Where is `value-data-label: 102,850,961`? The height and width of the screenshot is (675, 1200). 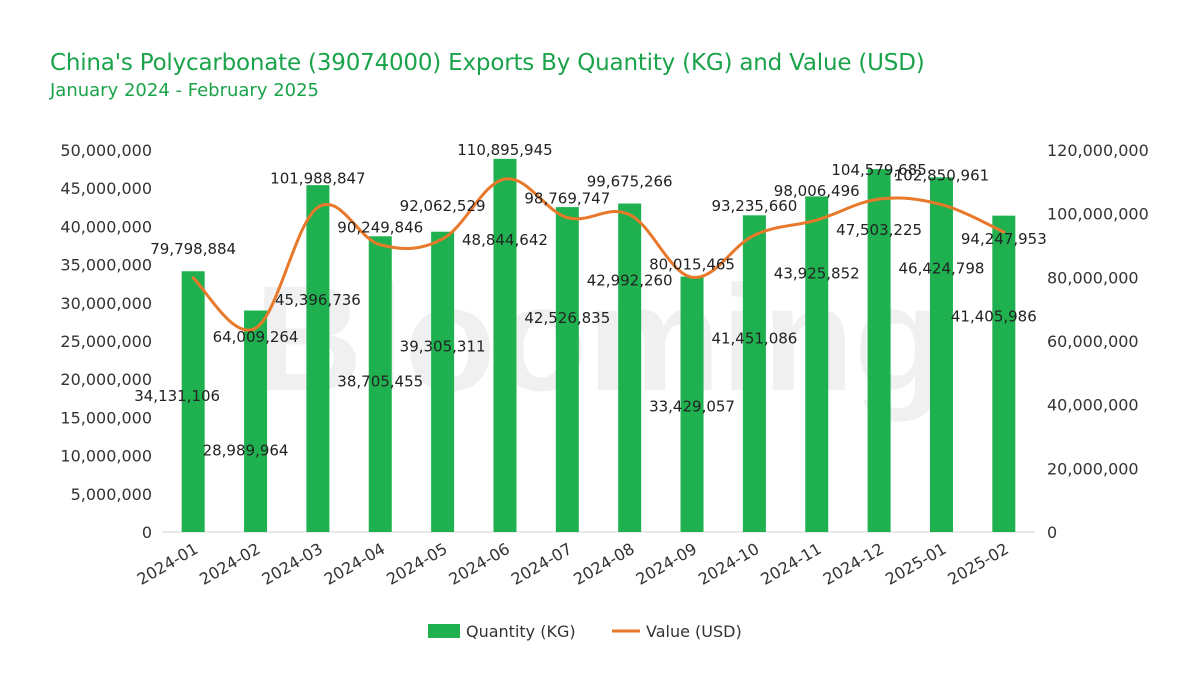 value-data-label: 102,850,961 is located at coordinates (941, 176).